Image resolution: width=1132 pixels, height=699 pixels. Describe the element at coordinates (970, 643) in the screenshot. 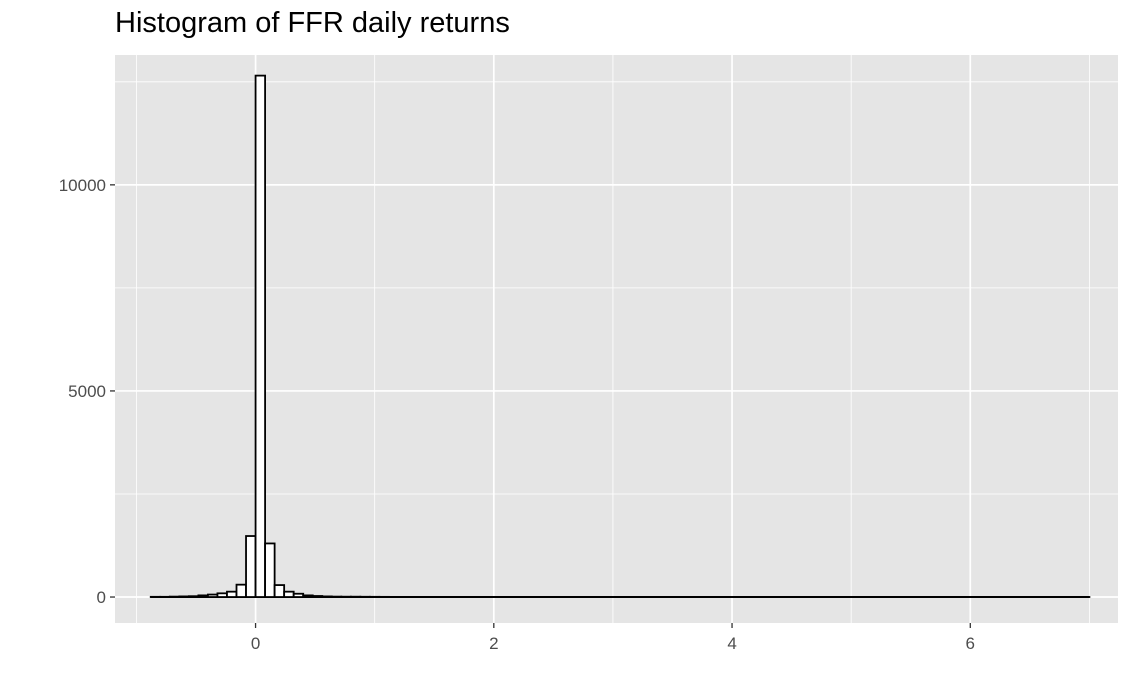

I see `x-tick-label: 6` at that location.